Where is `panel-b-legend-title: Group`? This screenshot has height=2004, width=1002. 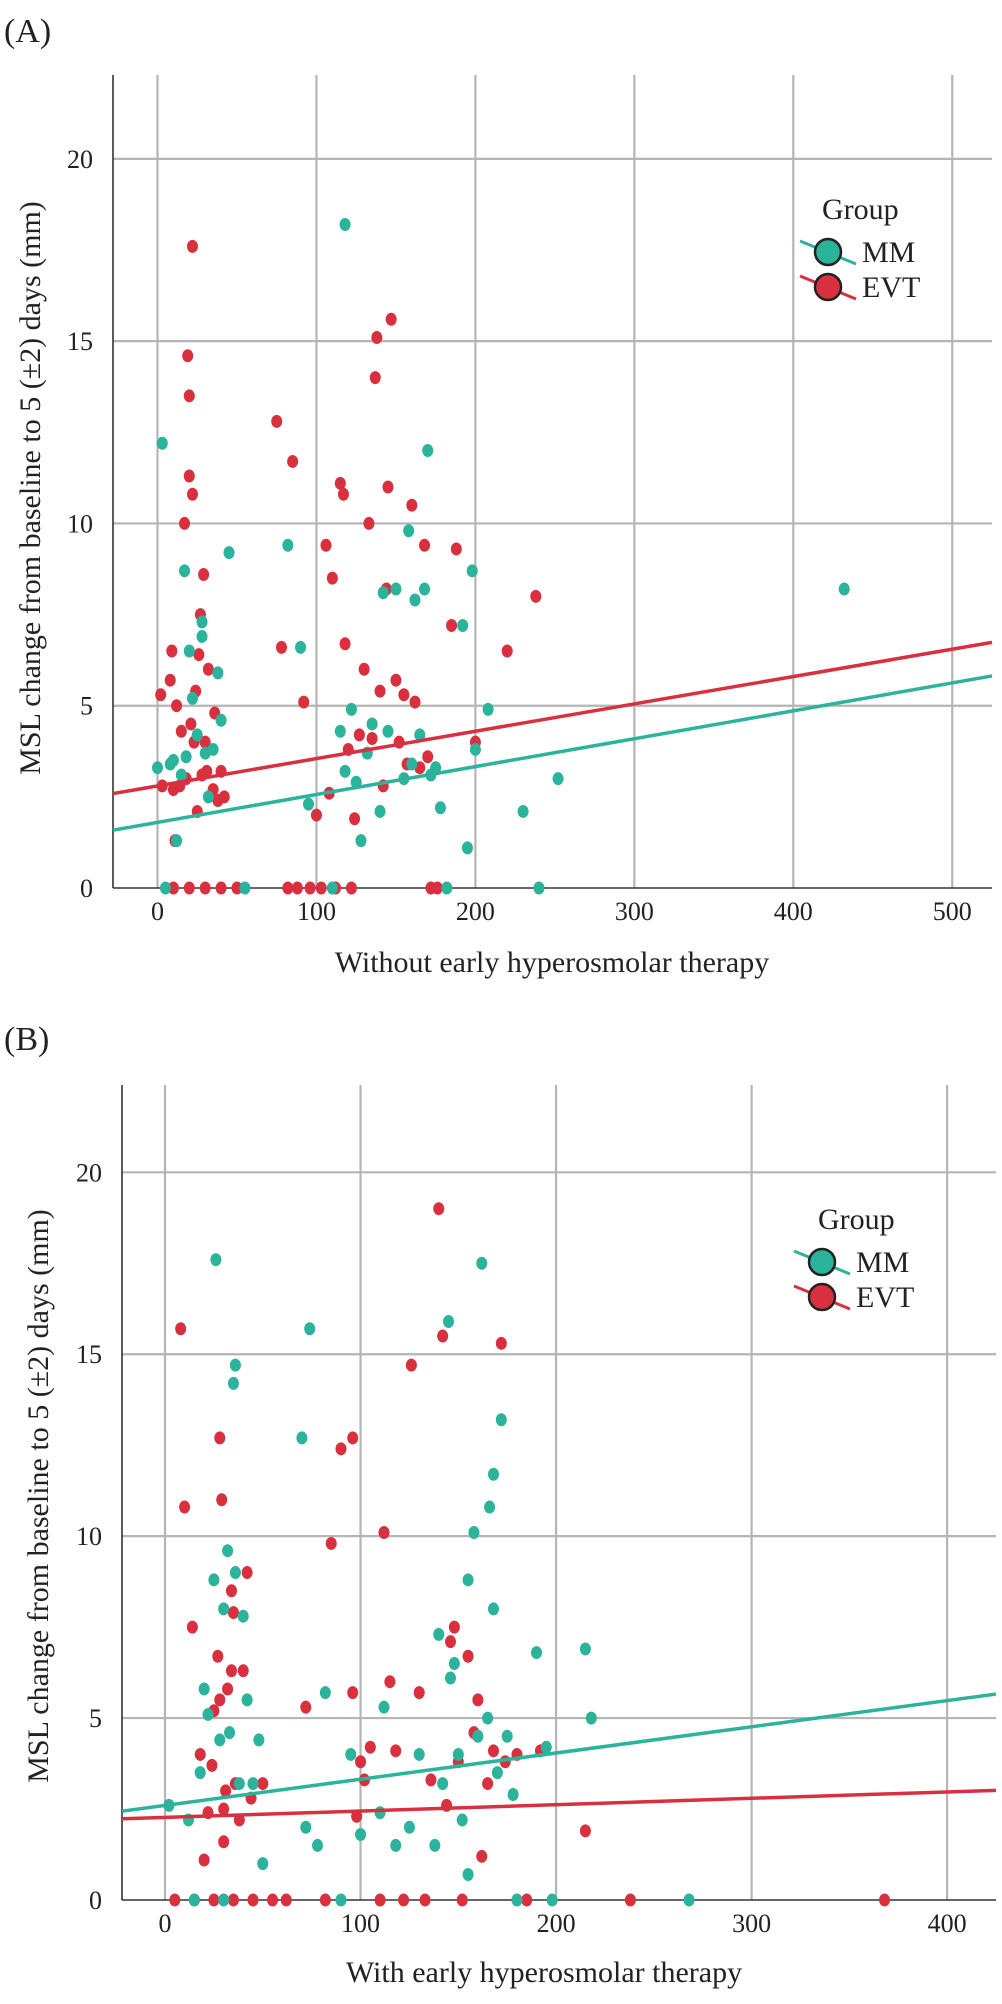
panel-b-legend-title: Group is located at coordinates (856, 1219).